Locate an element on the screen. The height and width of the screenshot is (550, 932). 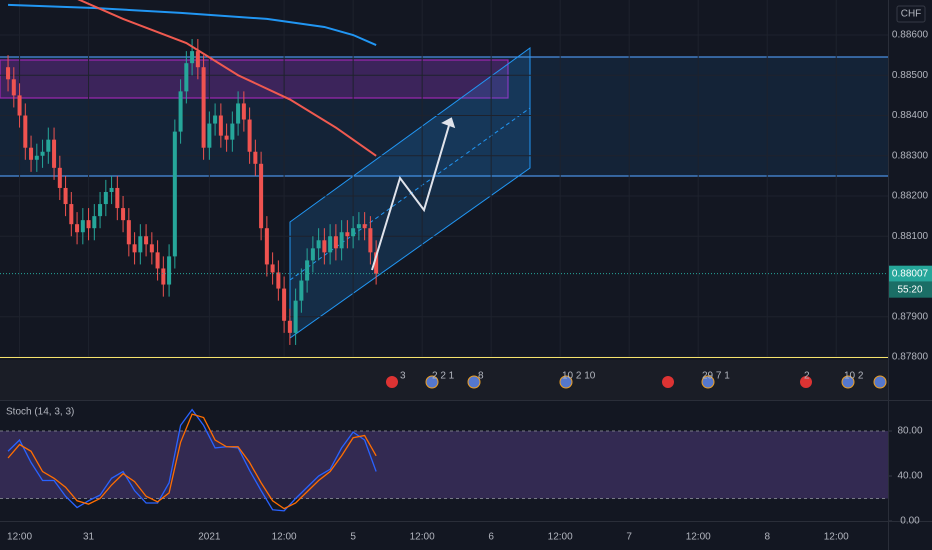
y-tick-label: 0.88300 is located at coordinates (910, 155).